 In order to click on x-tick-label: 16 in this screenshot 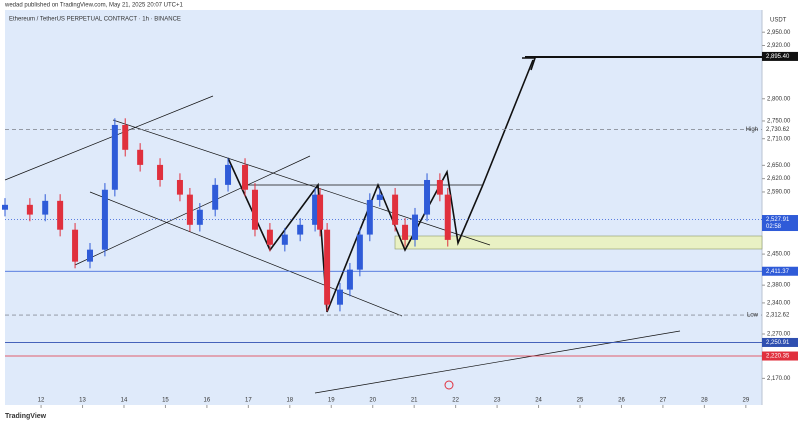, I will do `click(207, 401)`.